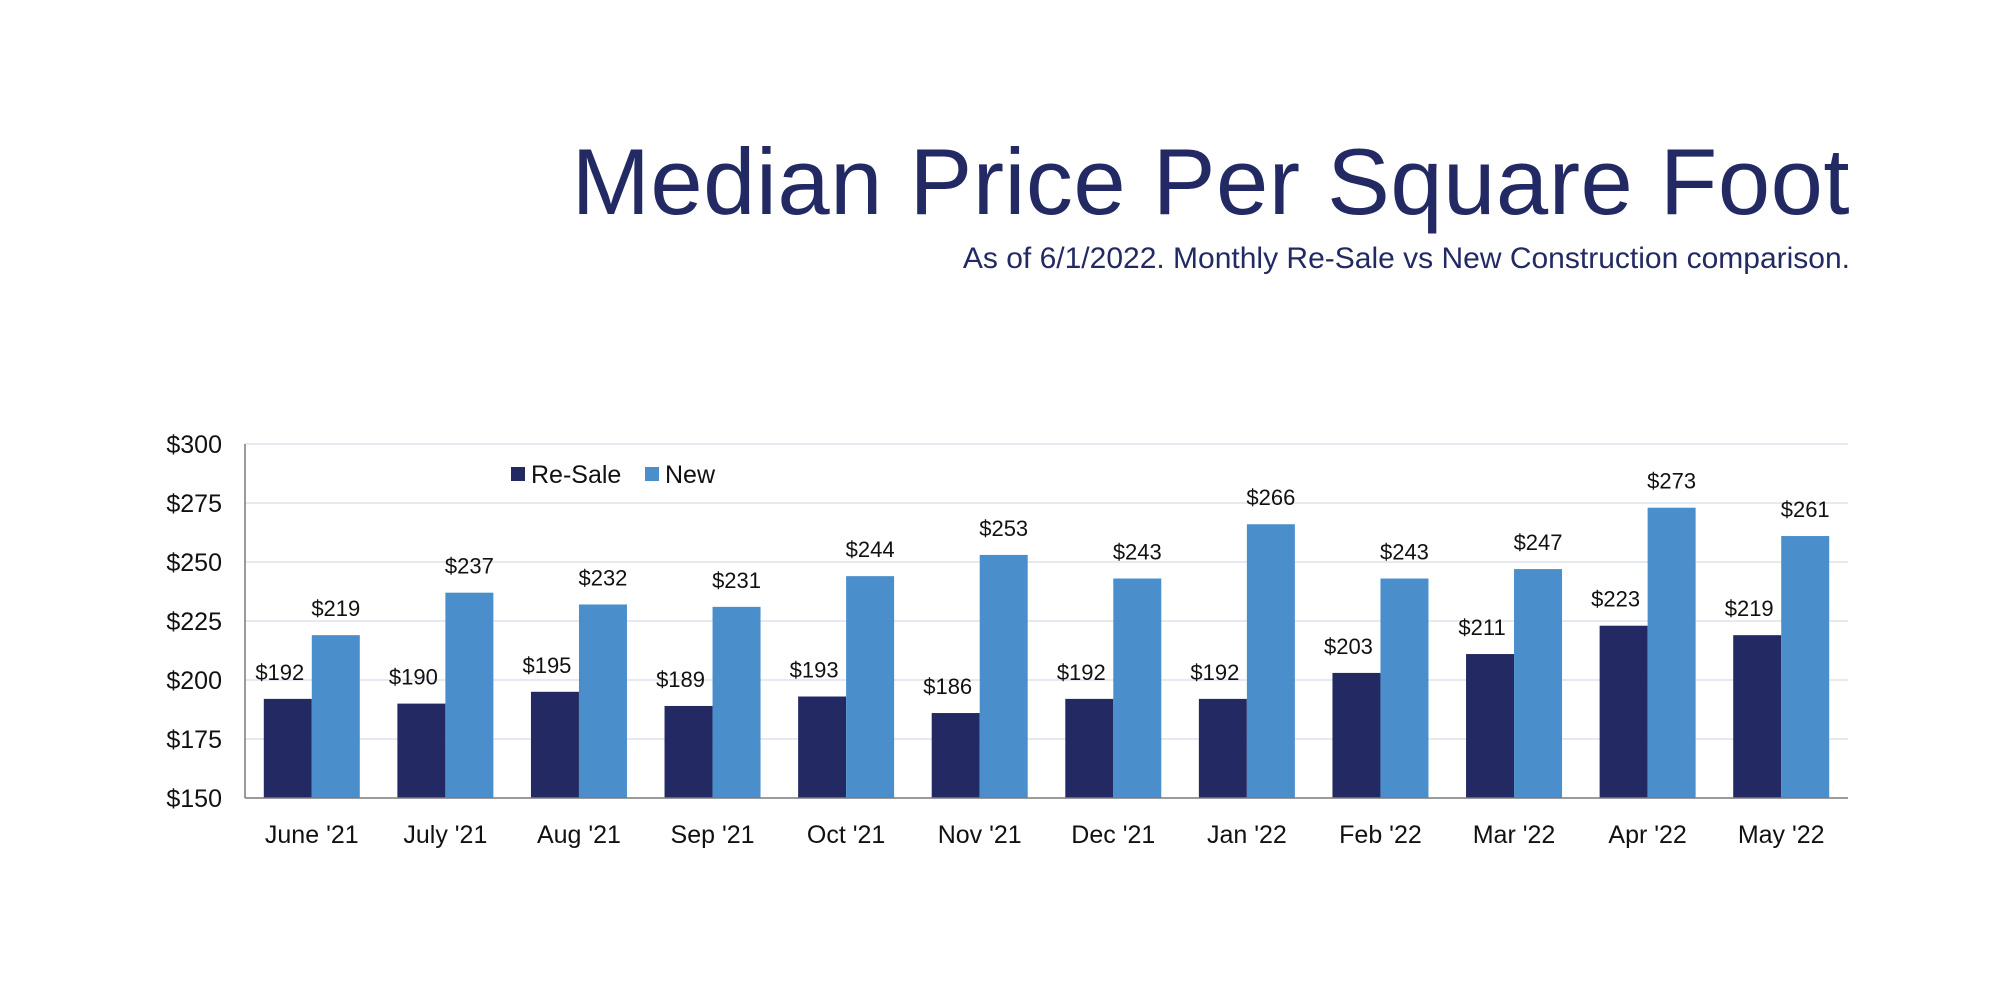 Image resolution: width=2000 pixels, height=1000 pixels. I want to click on data-label-new: $273, so click(1671, 481).